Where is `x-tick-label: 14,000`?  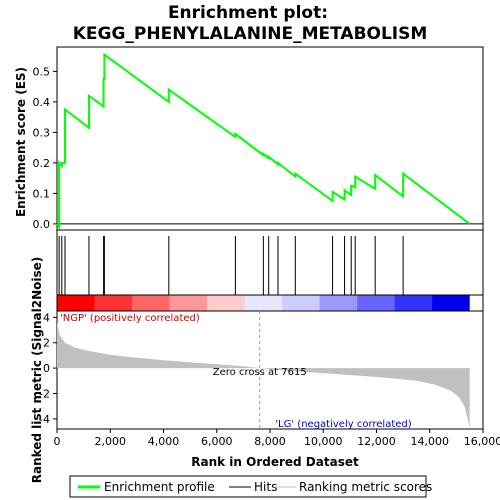 x-tick-label: 14,000 is located at coordinates (430, 441).